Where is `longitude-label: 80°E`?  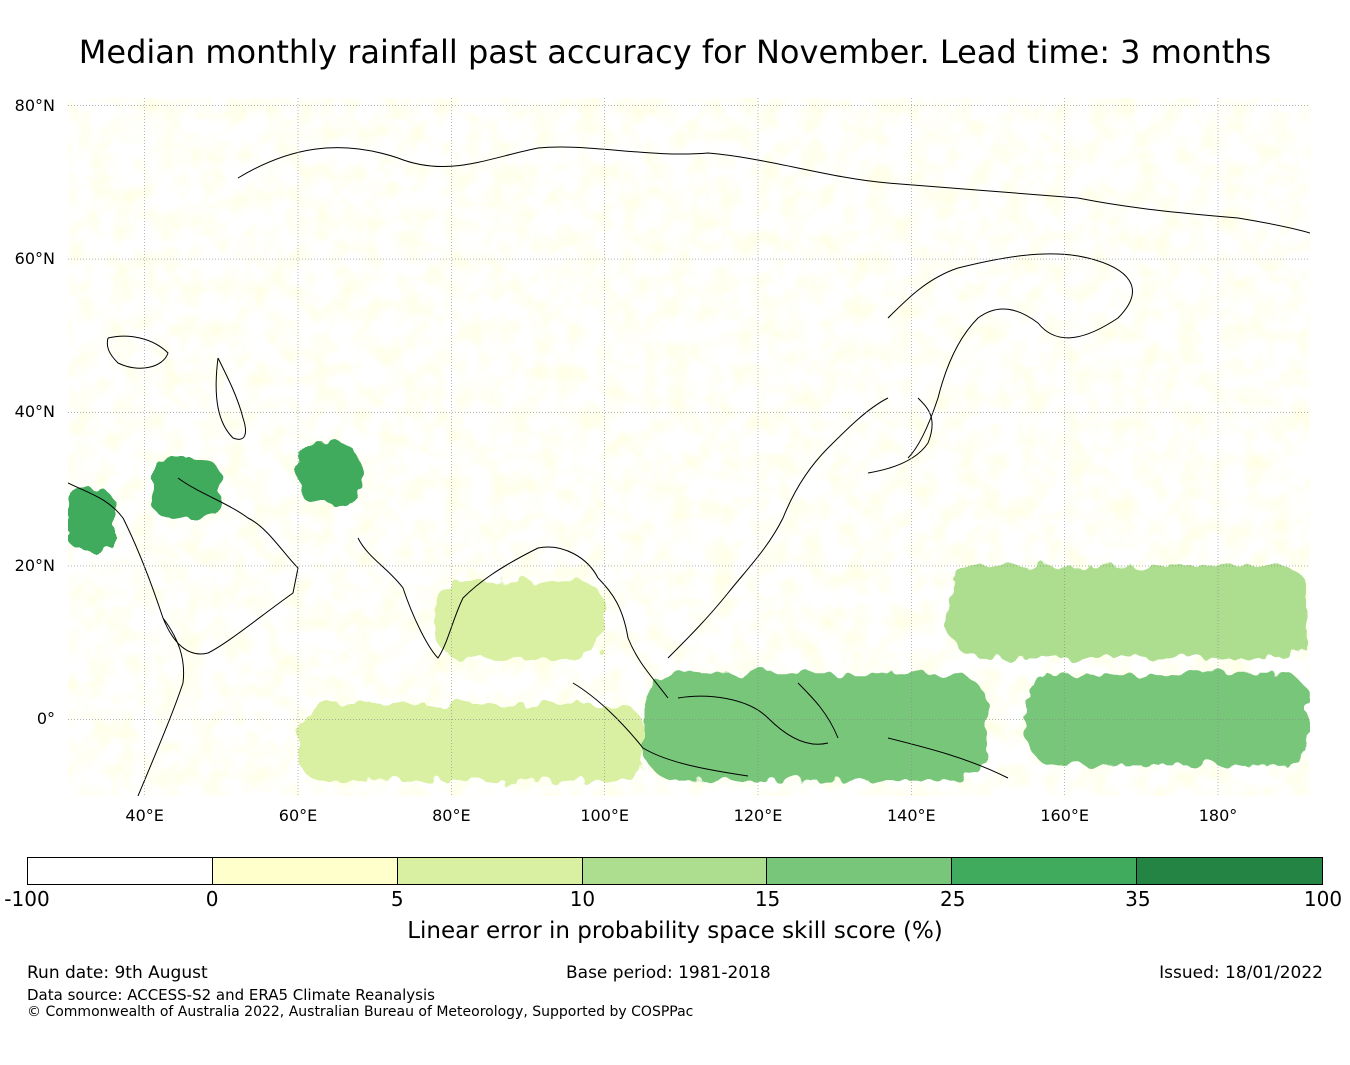
longitude-label: 80°E is located at coordinates (451, 815).